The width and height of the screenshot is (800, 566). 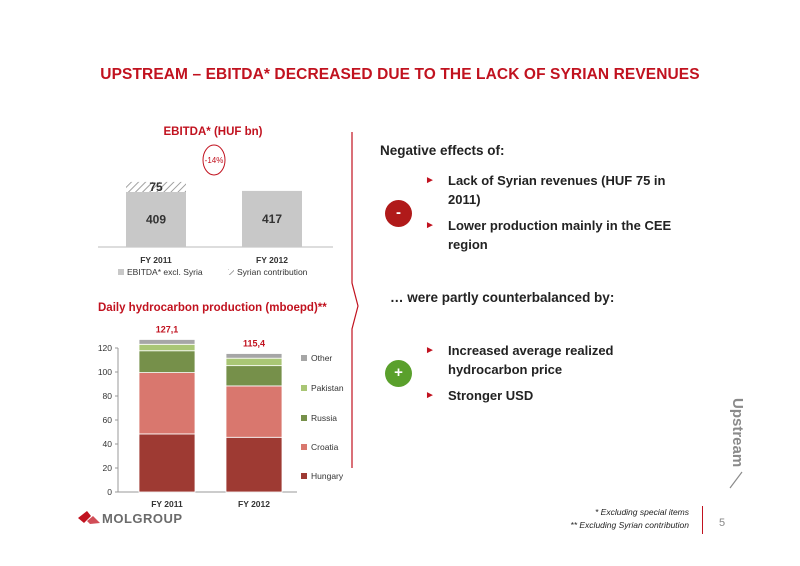 I want to click on y-tick-label: 60, so click(x=108, y=420).